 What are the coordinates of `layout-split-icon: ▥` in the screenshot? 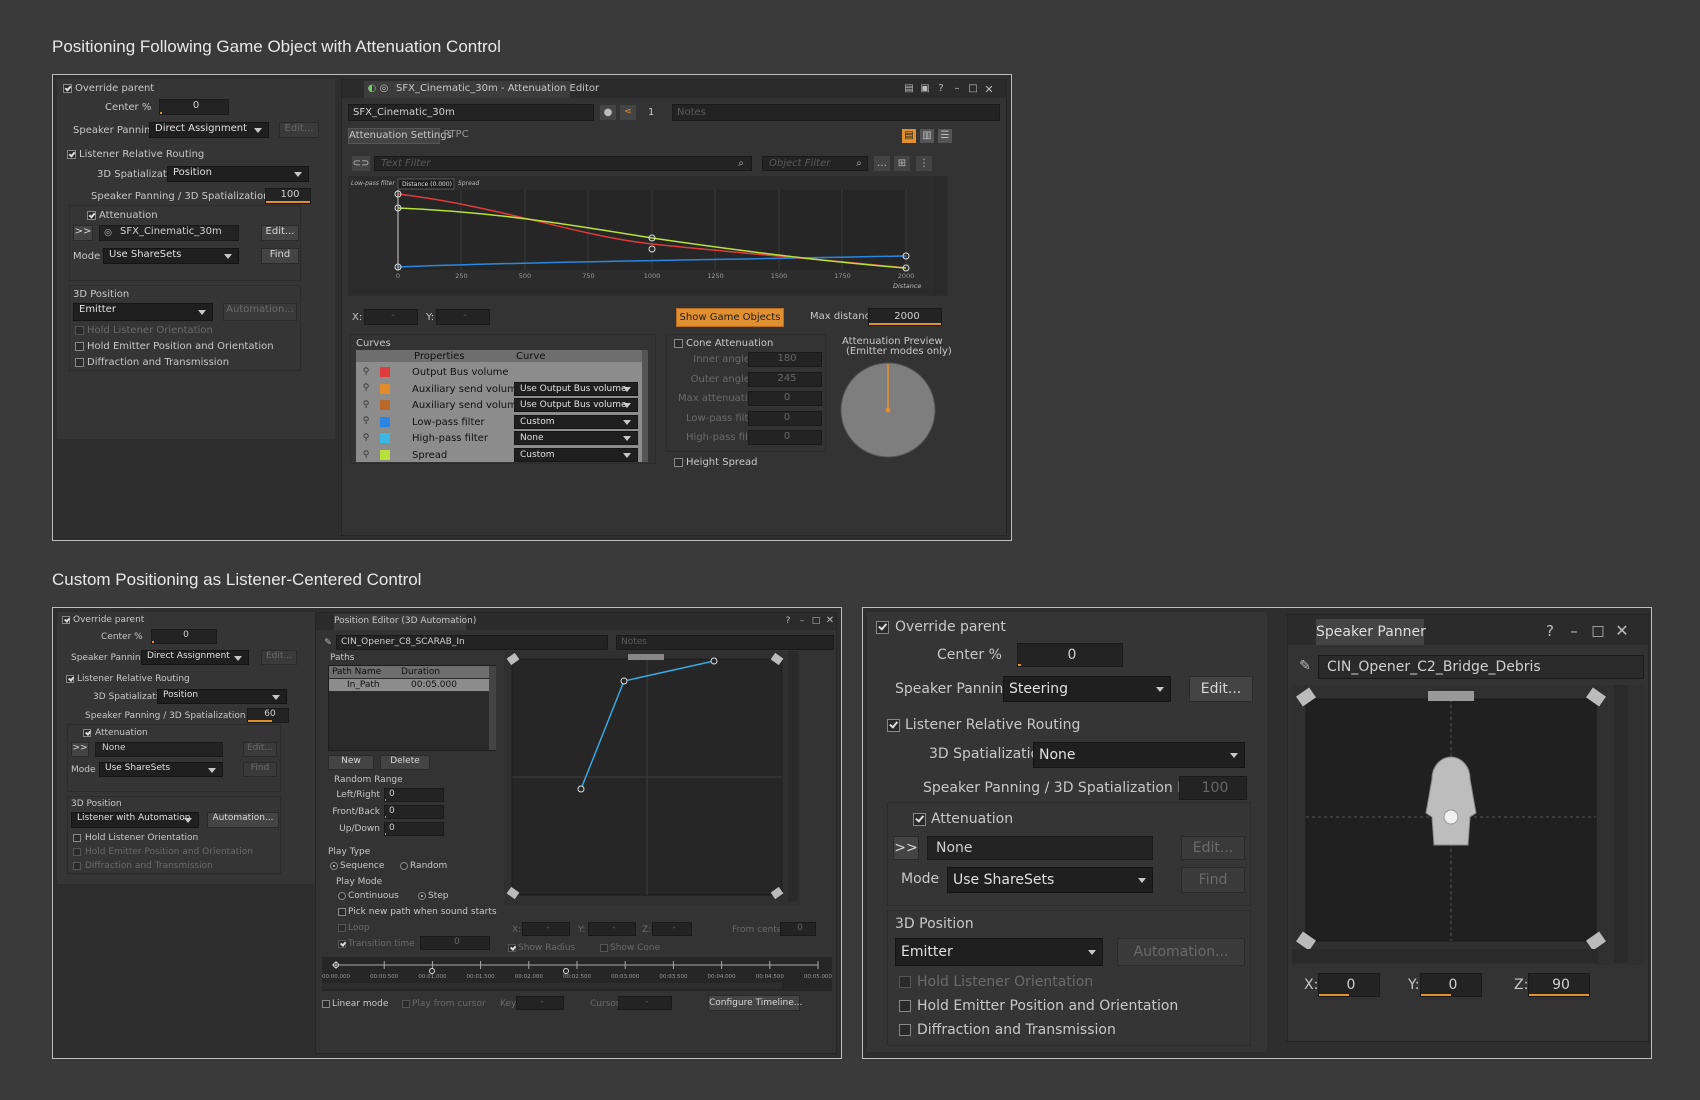 It's located at (927, 136).